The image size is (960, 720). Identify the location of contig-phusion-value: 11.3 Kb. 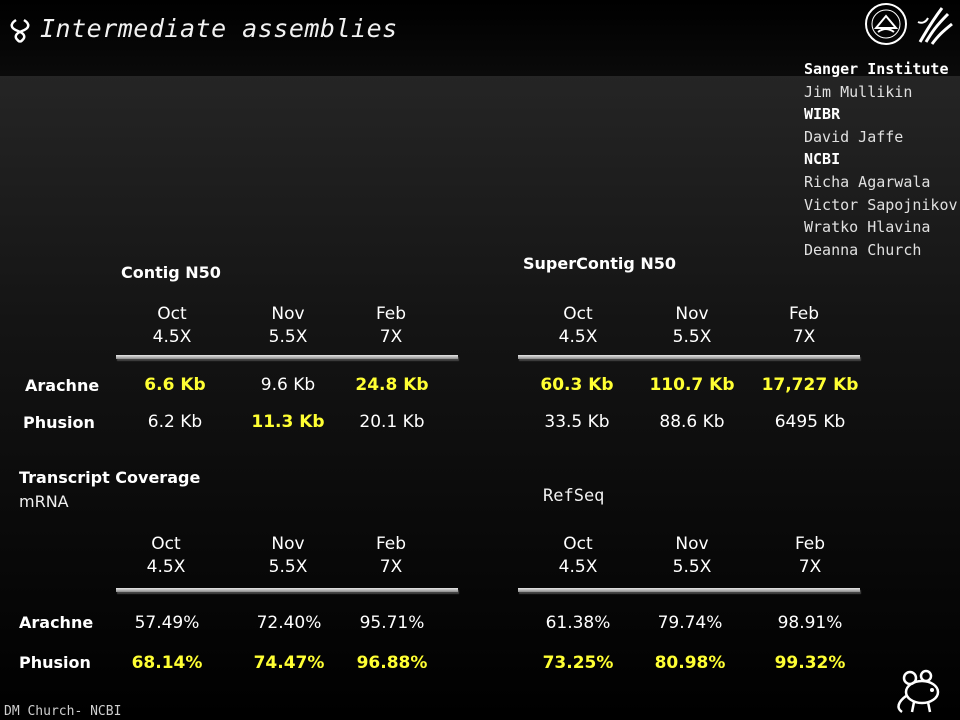
(288, 422).